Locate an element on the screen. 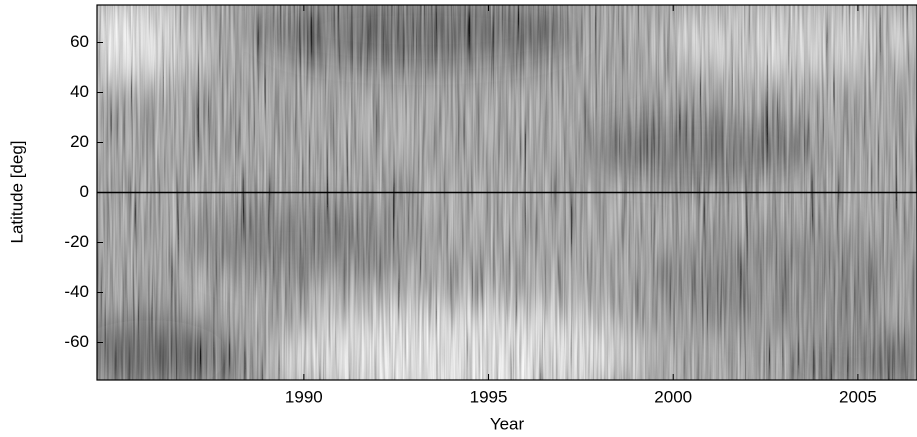 This screenshot has width=917, height=437. y-tick-label: 40 is located at coordinates (79, 91).